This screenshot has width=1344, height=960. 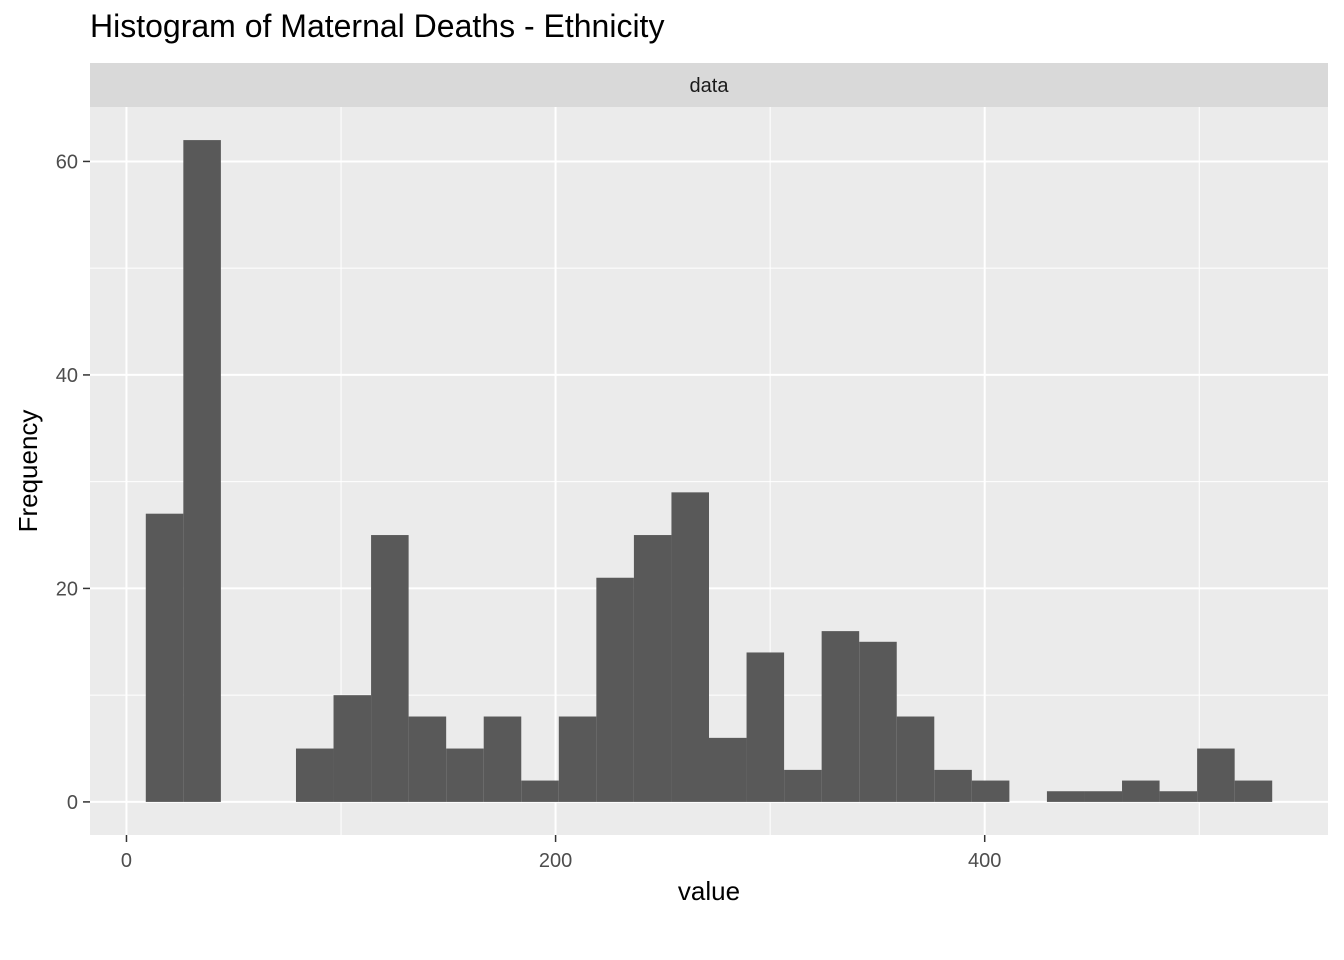 I want to click on y-tick-label: 0, so click(x=72, y=803).